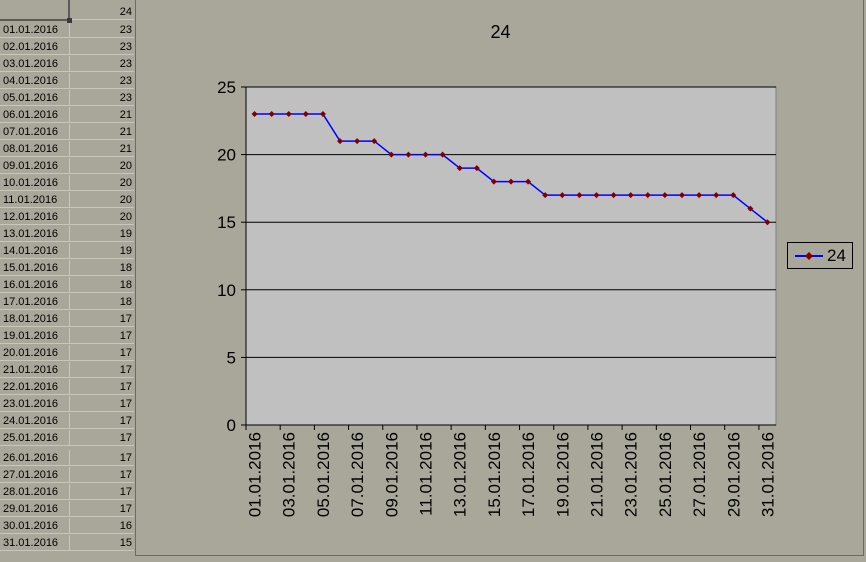 The width and height of the screenshot is (866, 562). Describe the element at coordinates (35, 353) in the screenshot. I see `date-cell: 20.01.2016` at that location.